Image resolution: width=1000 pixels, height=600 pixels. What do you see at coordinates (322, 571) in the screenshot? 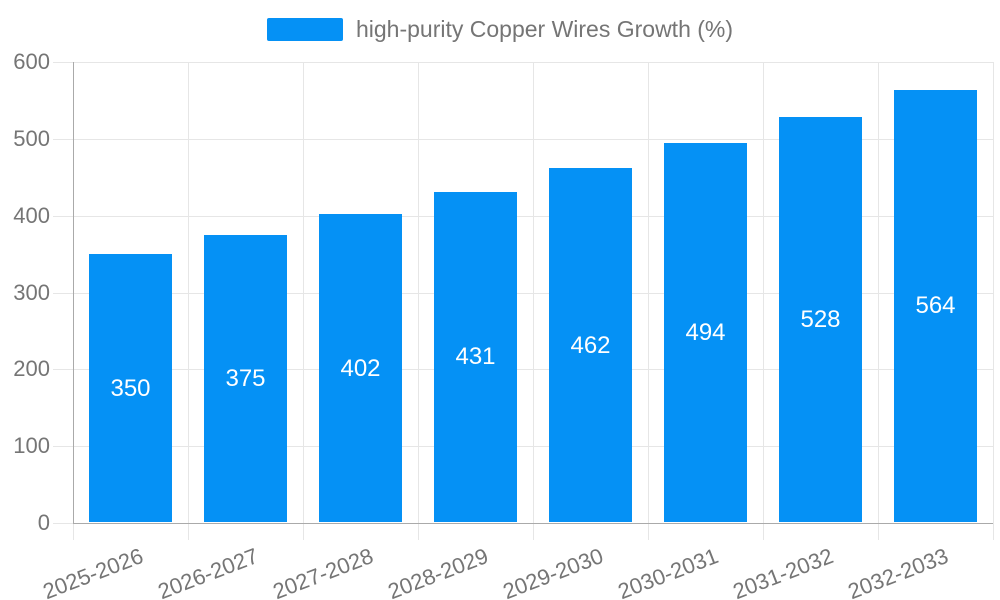
I see `x-axis-tick-label: 2027-2028` at bounding box center [322, 571].